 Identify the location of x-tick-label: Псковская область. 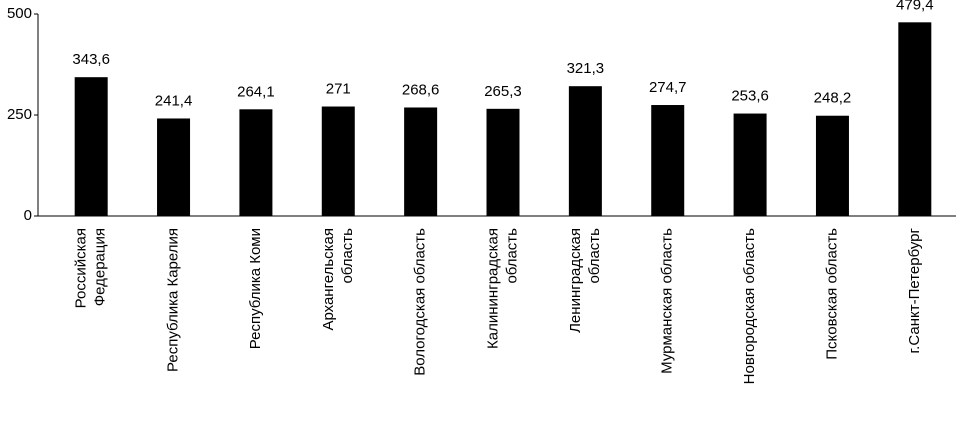
(831, 294).